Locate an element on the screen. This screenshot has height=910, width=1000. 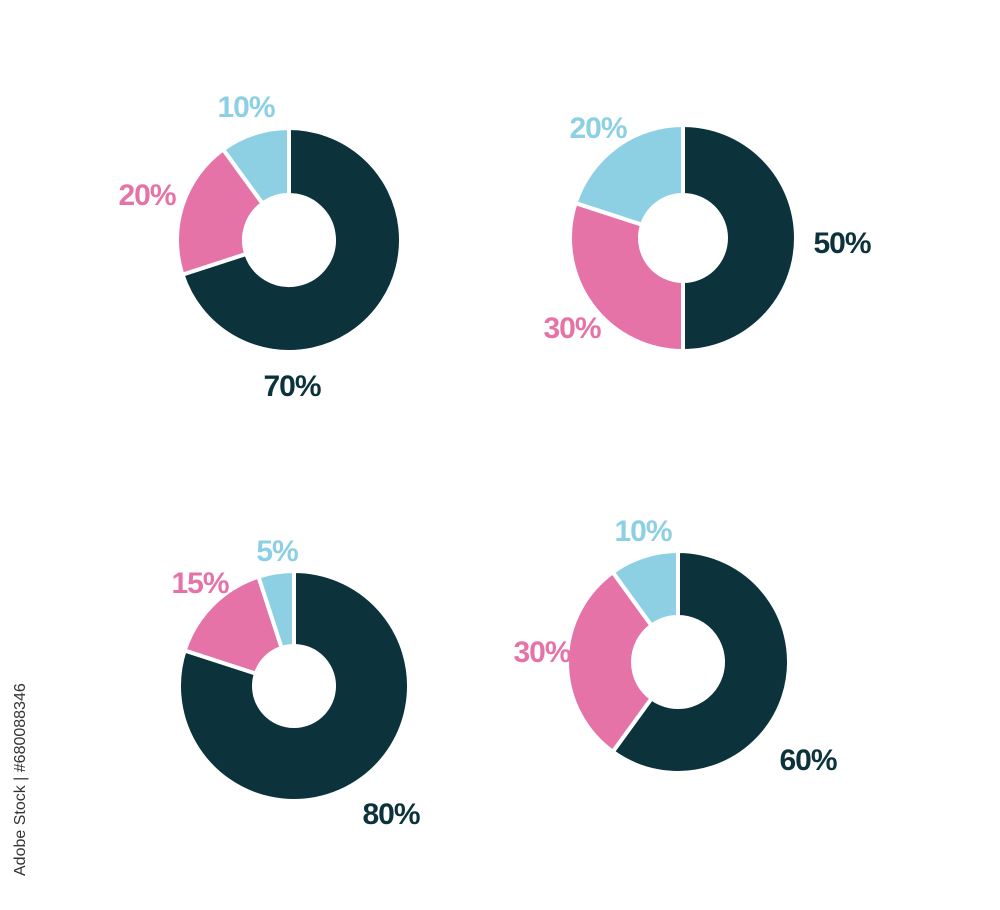
slice-label-3-1: 80% is located at coordinates (390, 814).